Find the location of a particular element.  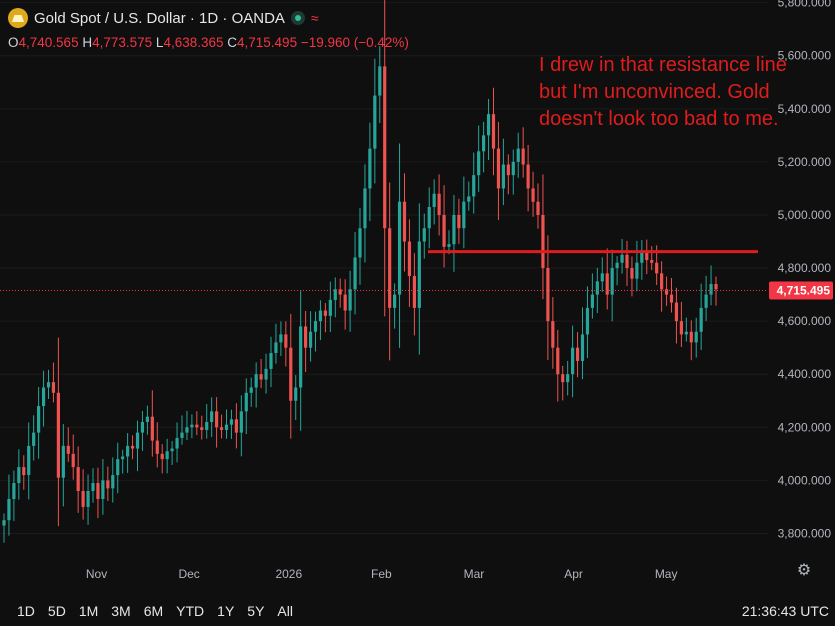

wave-icon: ≈ is located at coordinates (314, 18).